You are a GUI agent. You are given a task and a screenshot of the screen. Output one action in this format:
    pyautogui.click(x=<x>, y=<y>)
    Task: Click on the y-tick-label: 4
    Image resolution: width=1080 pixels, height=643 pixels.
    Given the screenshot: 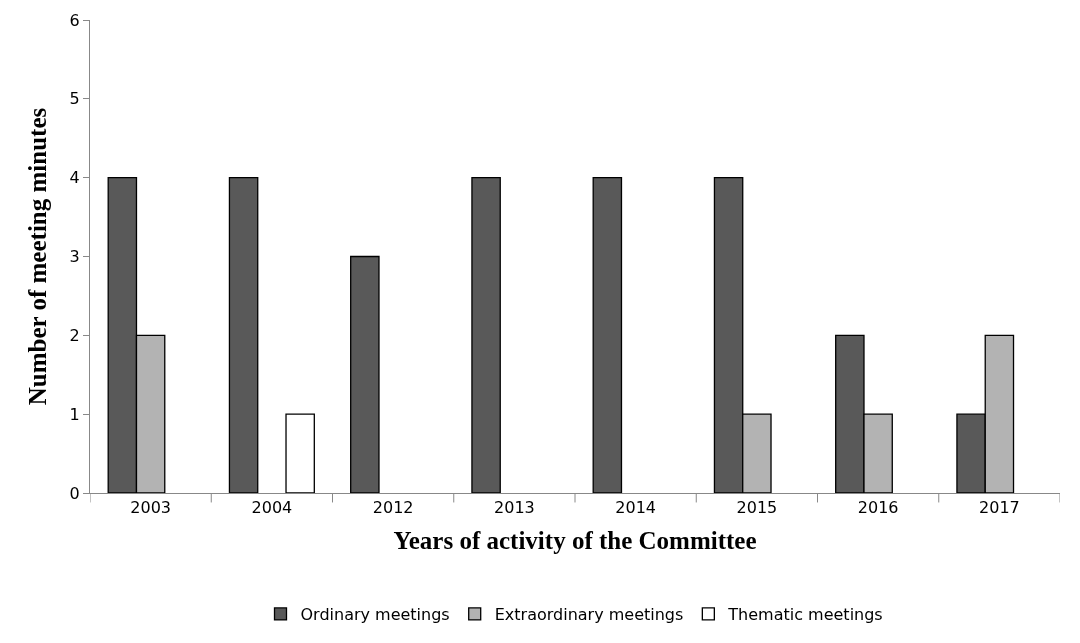 What is the action you would take?
    pyautogui.click(x=74, y=178)
    